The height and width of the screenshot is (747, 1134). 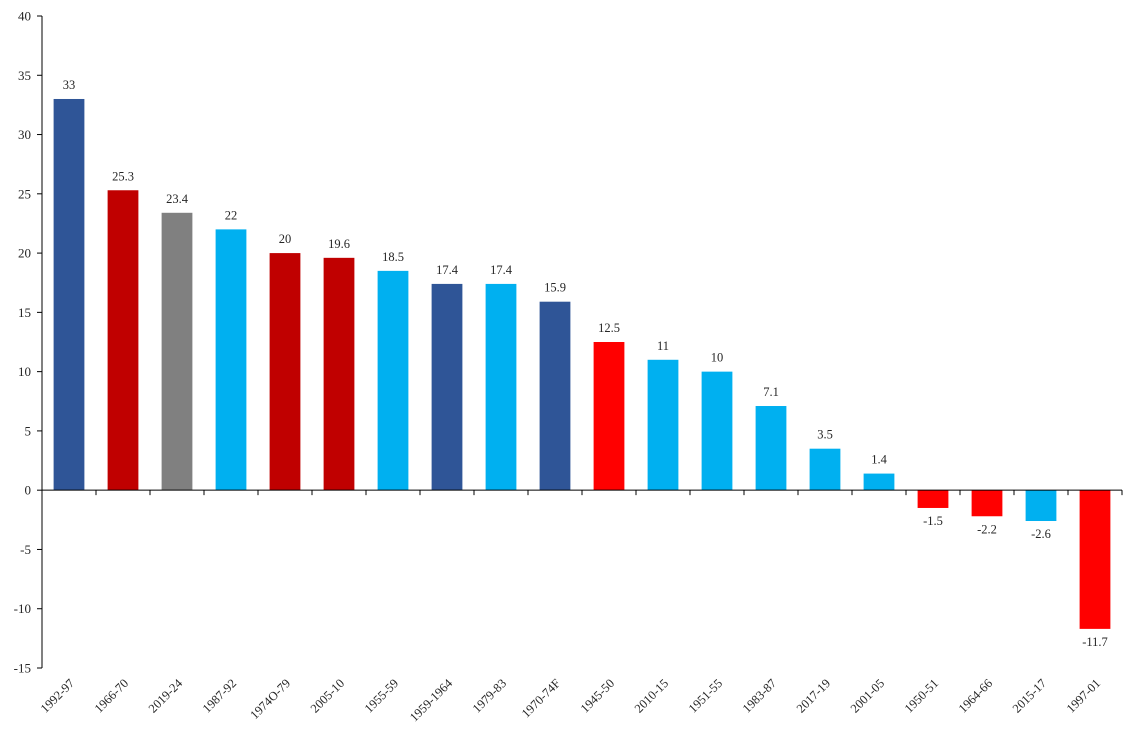 What do you see at coordinates (57, 695) in the screenshot?
I see `x-category-label: 1992-97` at bounding box center [57, 695].